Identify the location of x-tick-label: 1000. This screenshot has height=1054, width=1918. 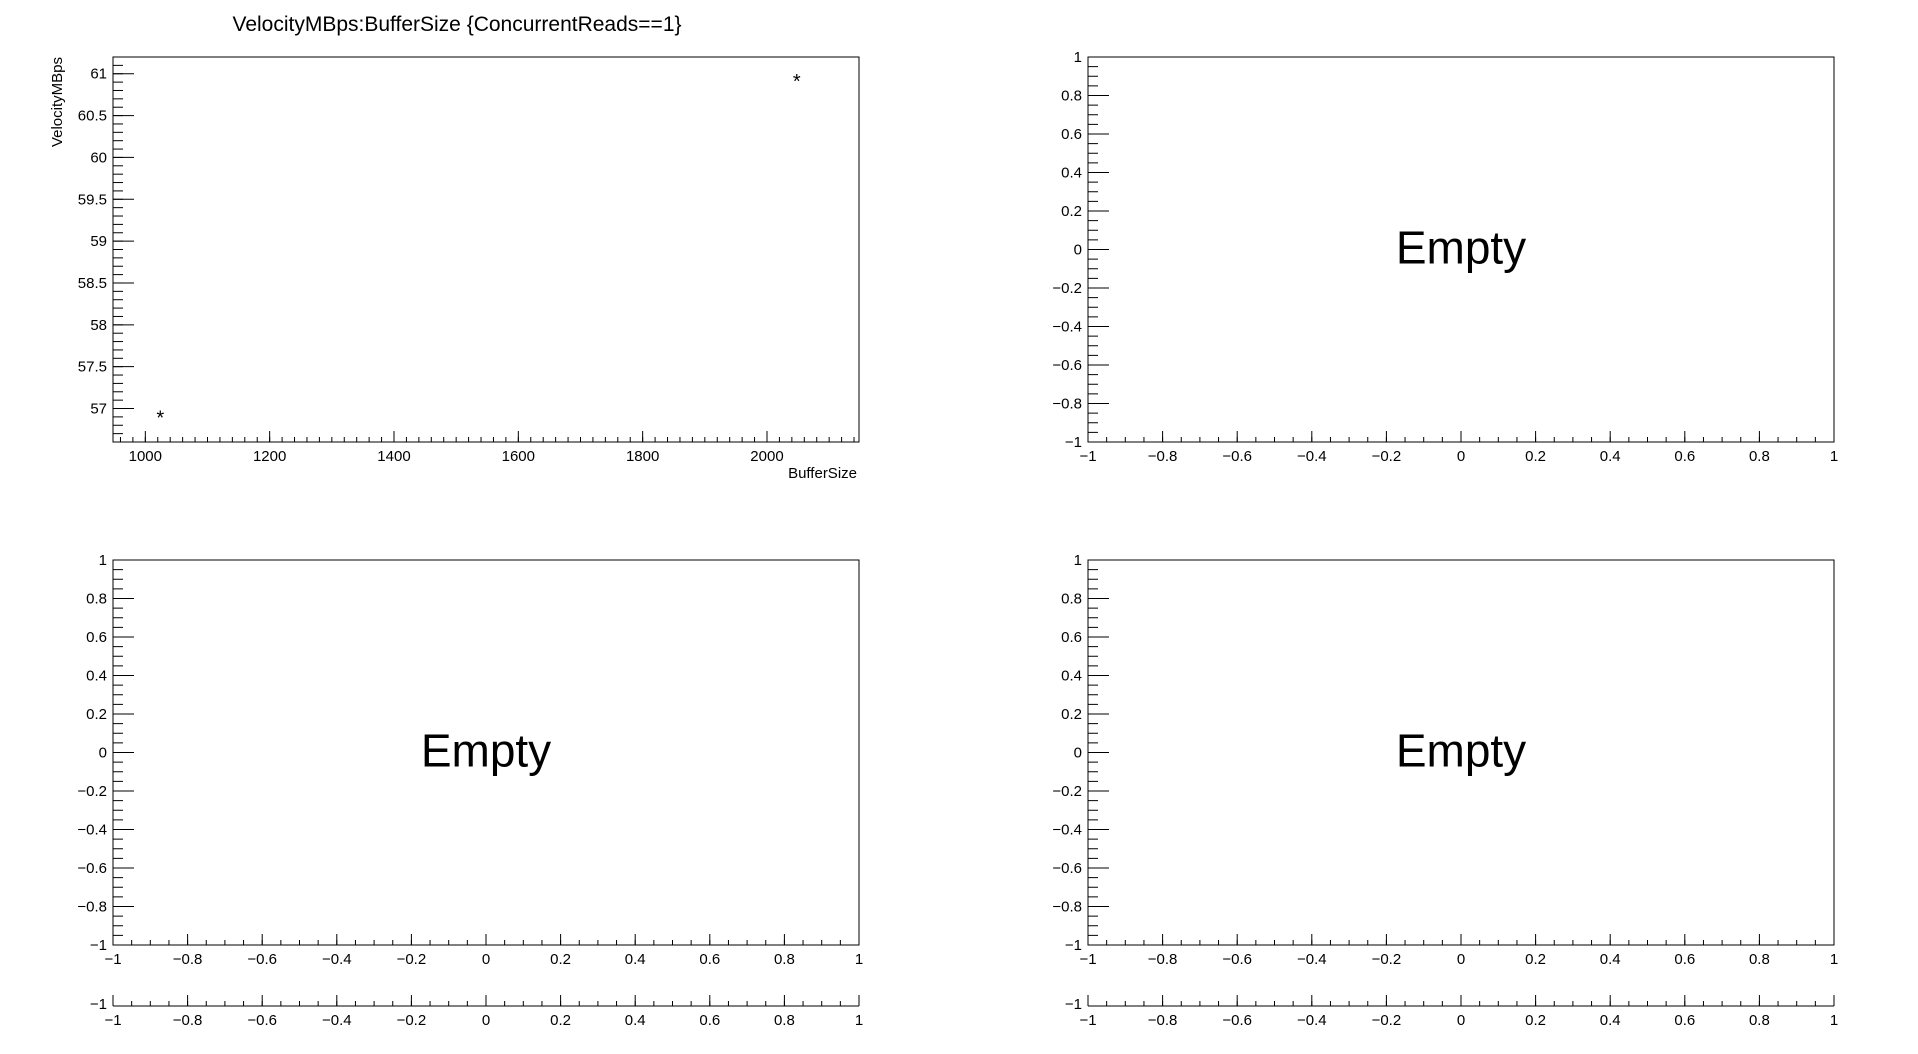
(145, 456).